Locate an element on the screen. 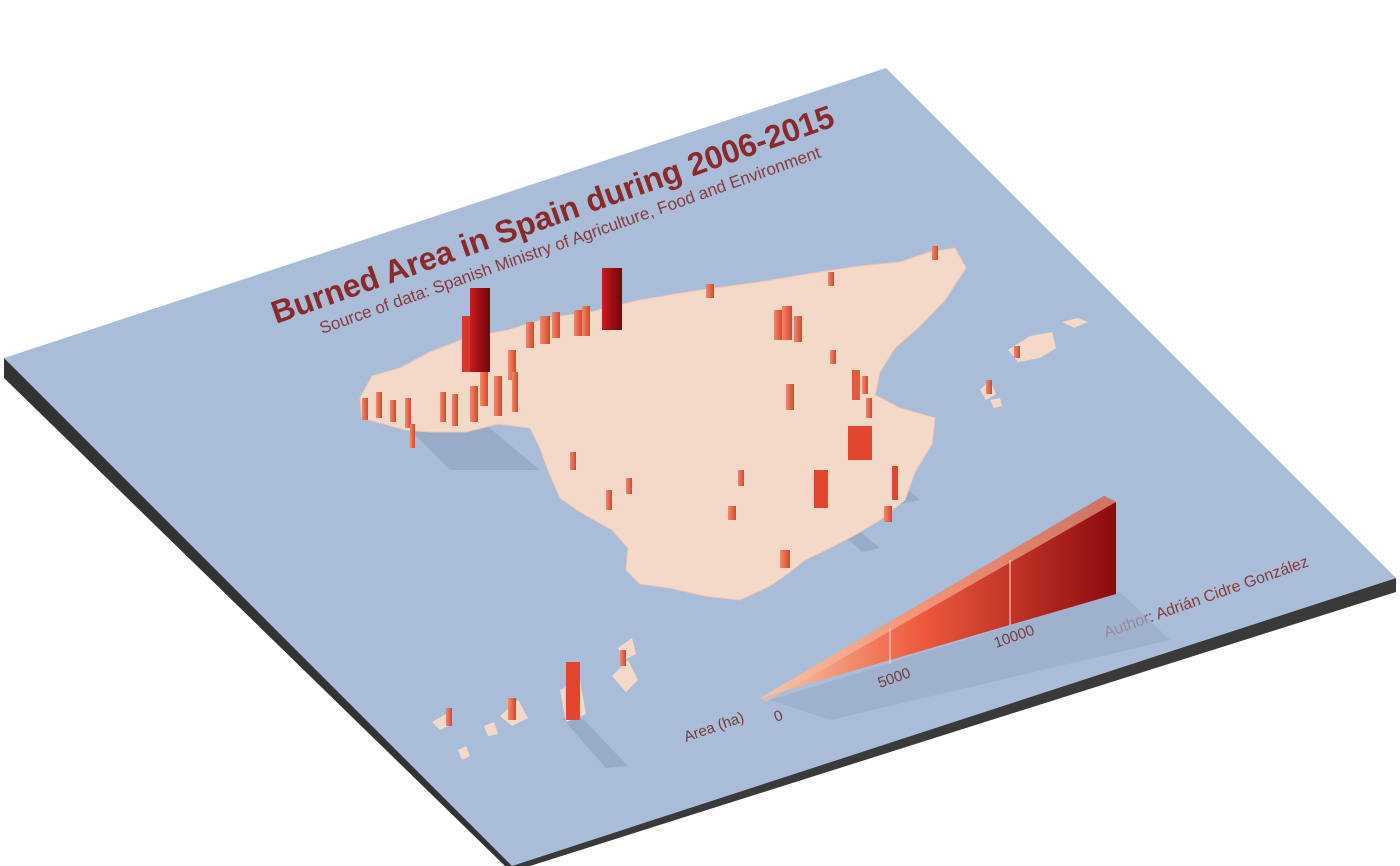  legend: Area (ha) 0 5000 10000 is located at coordinates (926, 621).